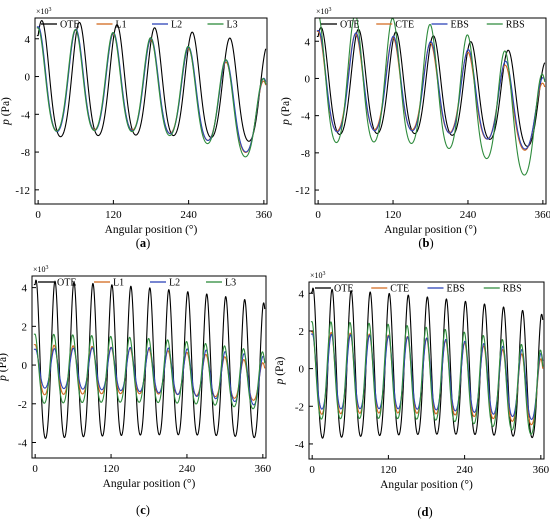 The height and width of the screenshot is (527, 550). I want to click on panel-caption-letter: b, so click(426, 243).